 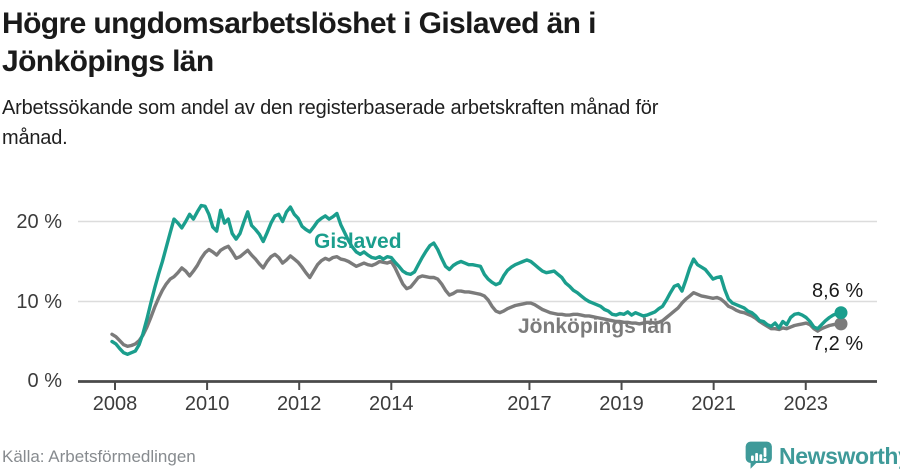 What do you see at coordinates (39, 302) in the screenshot?
I see `y-tick-label-10: 10 %` at bounding box center [39, 302].